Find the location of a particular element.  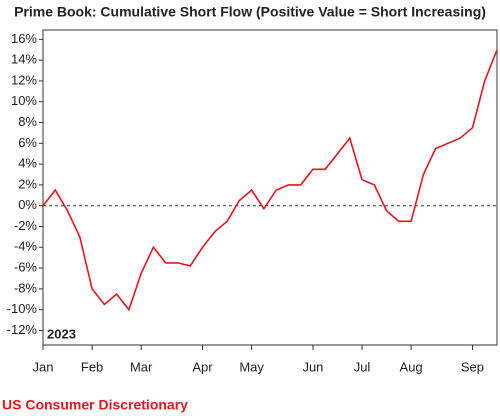

y-tick-label: 6% is located at coordinates (27, 142).